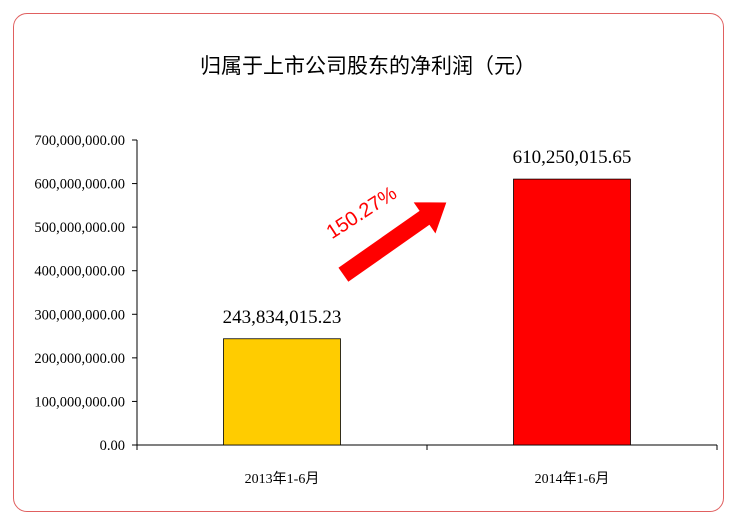  Describe the element at coordinates (79, 185) in the screenshot. I see `y-tick-label: 600,000,000.00` at that location.